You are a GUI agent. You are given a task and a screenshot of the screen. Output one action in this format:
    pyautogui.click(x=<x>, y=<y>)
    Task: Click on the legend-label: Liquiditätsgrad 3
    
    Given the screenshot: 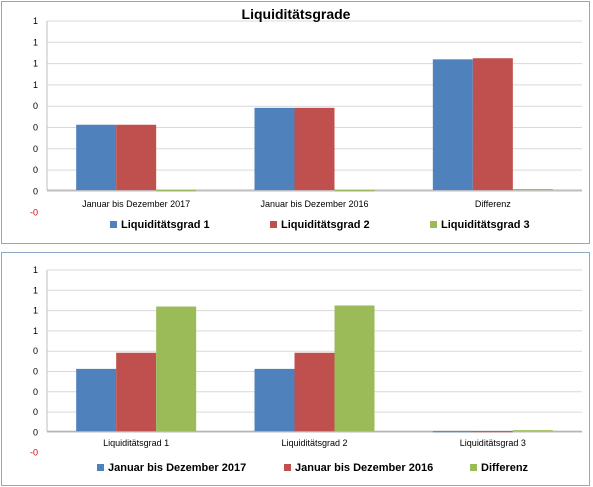 What is the action you would take?
    pyautogui.click(x=485, y=225)
    